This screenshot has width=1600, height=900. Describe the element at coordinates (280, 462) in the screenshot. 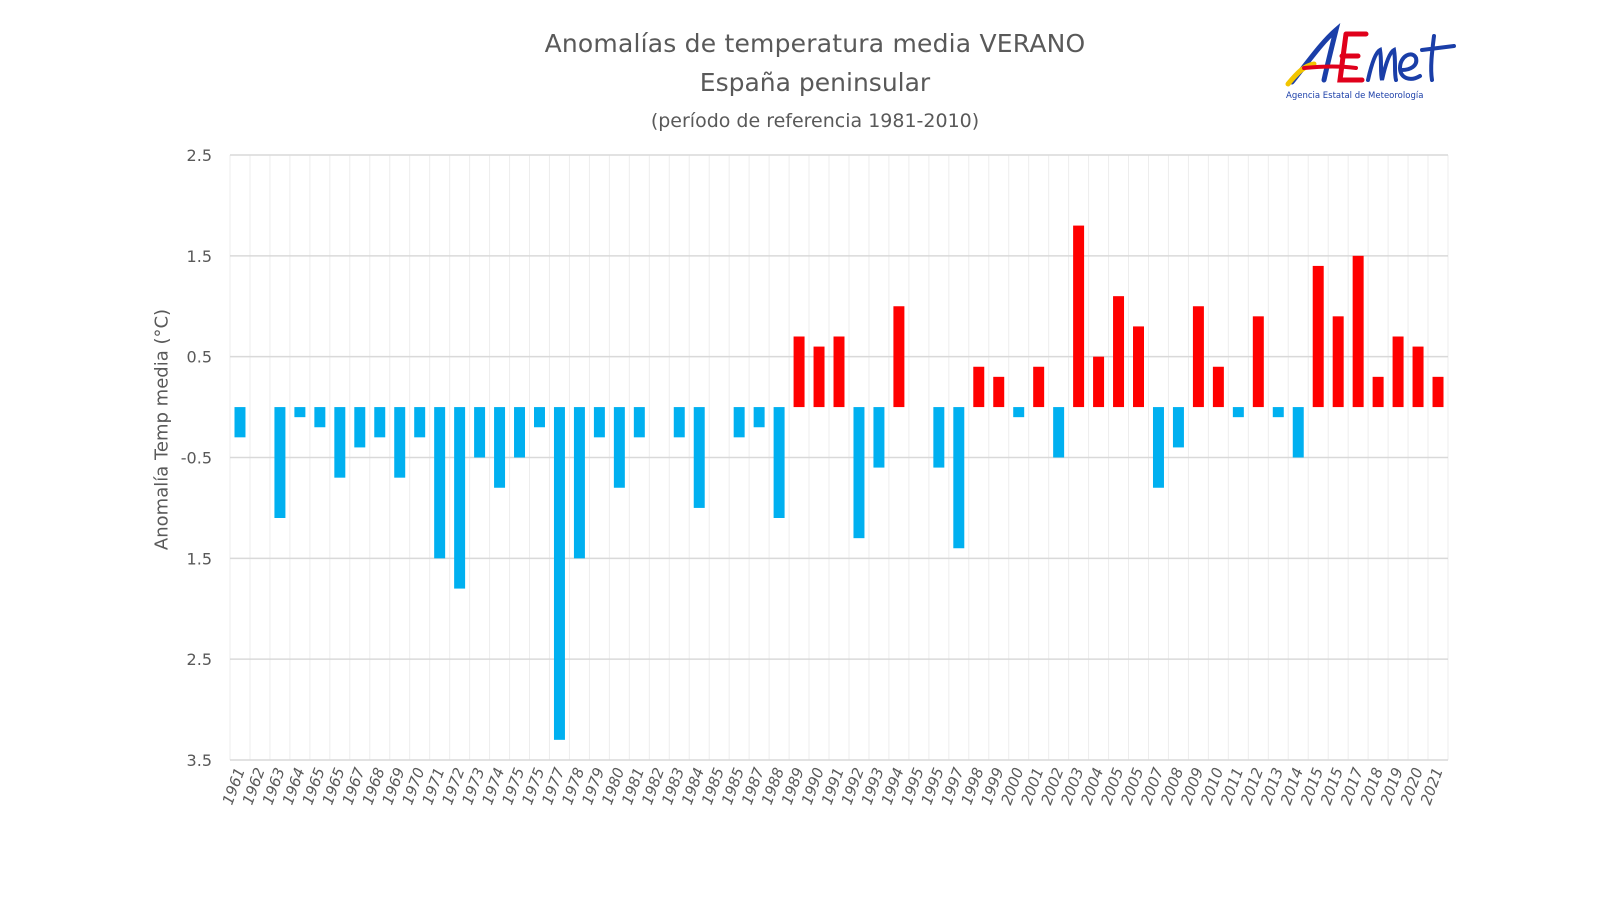

I see `bar-1963` at that location.